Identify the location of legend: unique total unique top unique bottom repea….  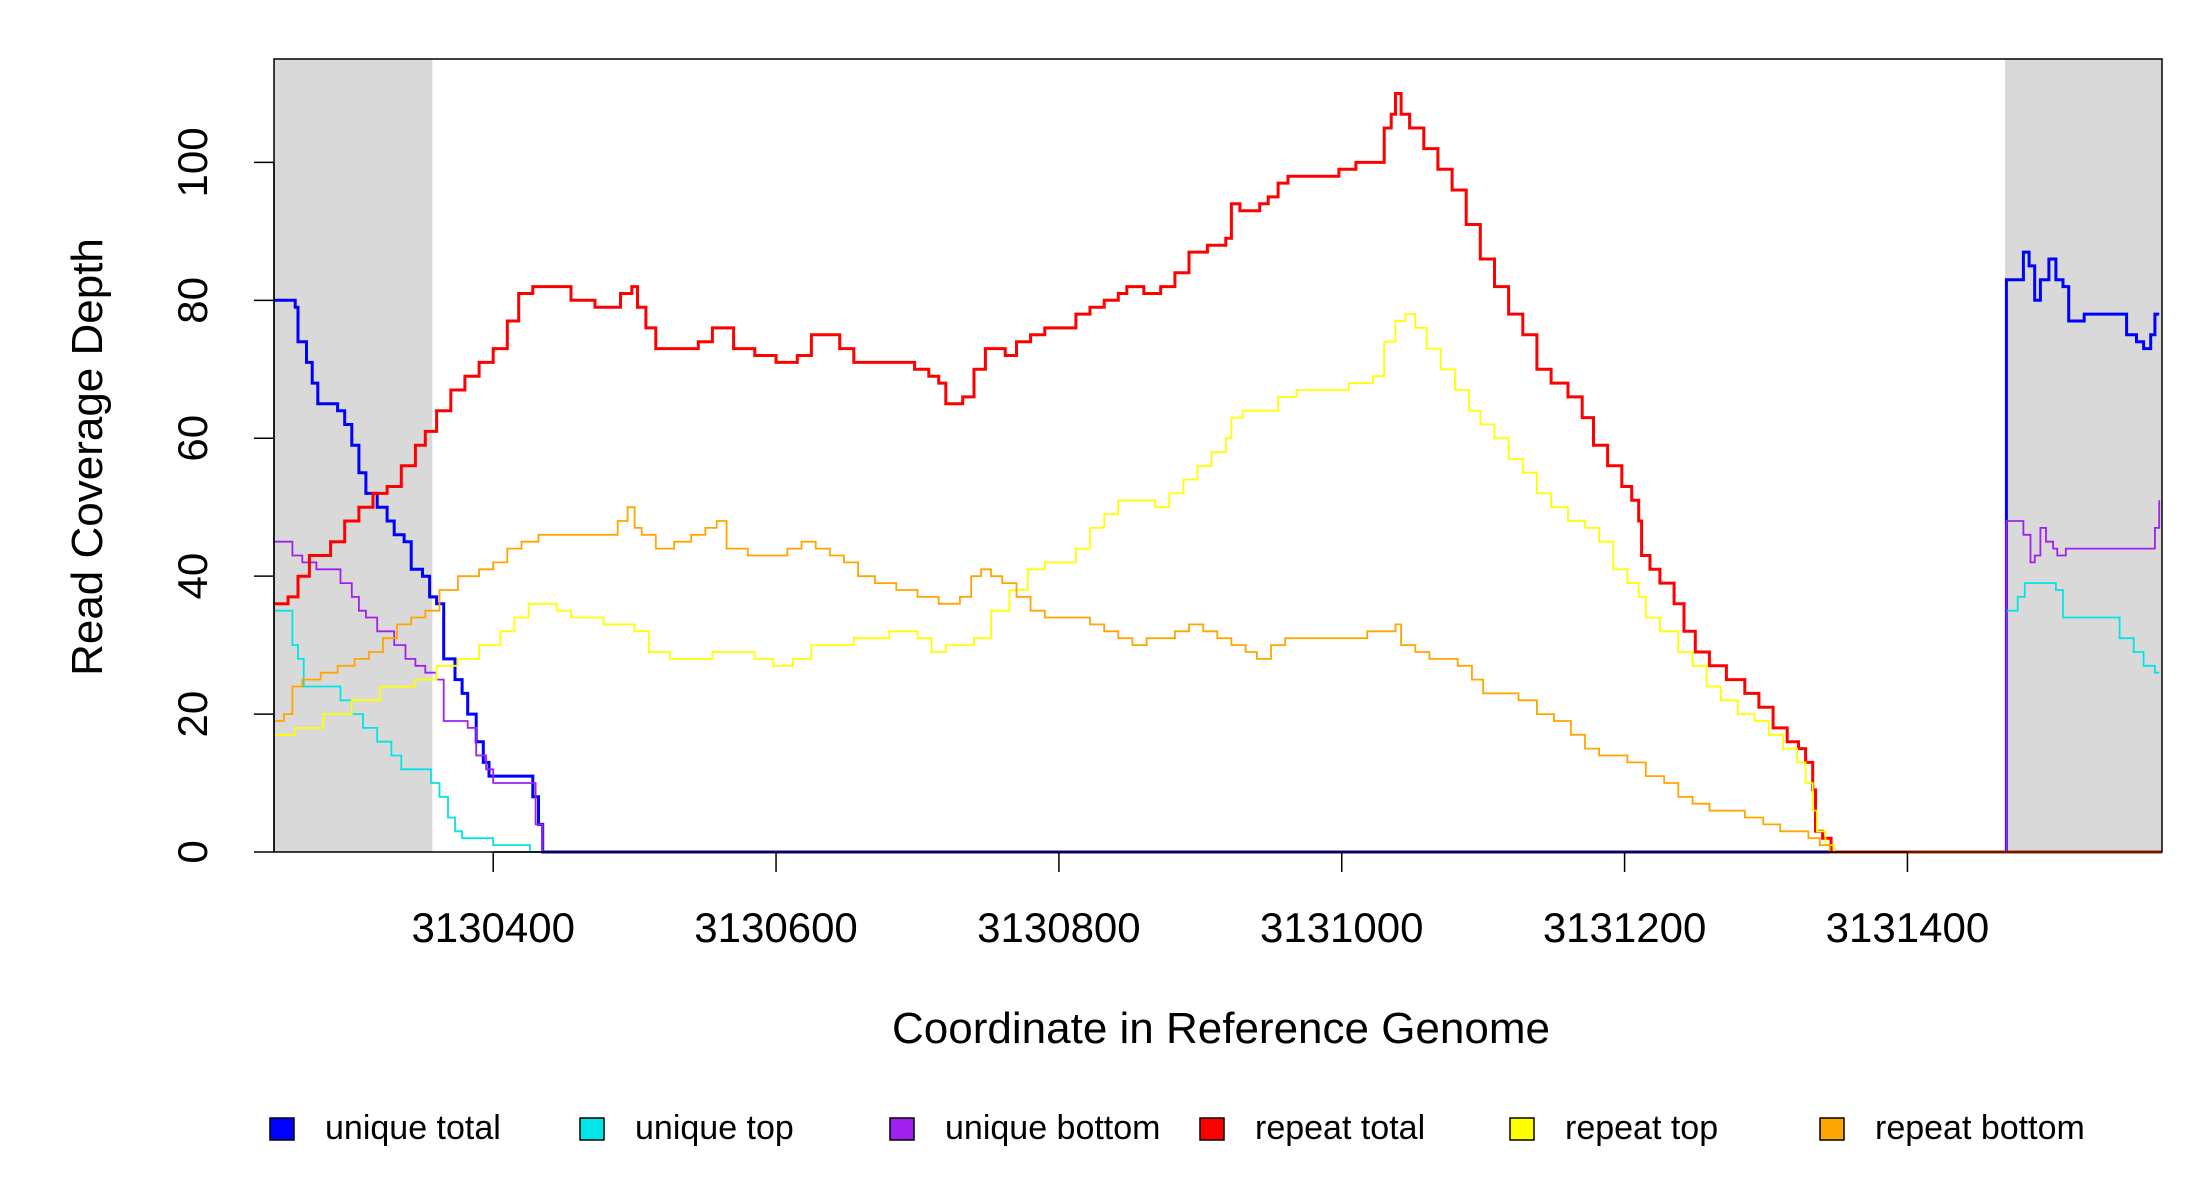
(1177, 1128).